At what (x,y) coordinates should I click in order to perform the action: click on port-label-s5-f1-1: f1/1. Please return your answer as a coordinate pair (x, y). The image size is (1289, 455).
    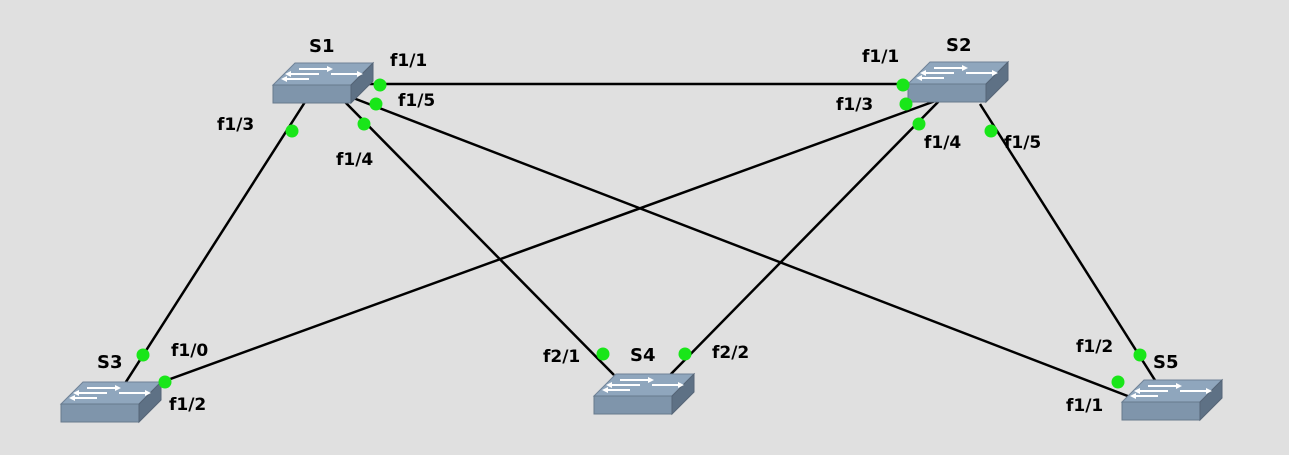
    Looking at the image, I should click on (1084, 406).